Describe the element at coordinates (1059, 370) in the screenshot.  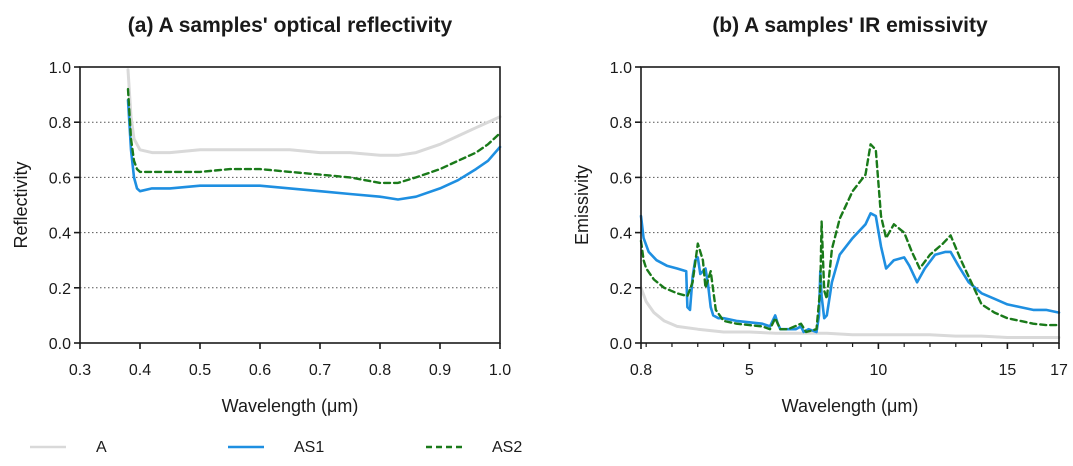
I see `x-tick-label: 17` at that location.